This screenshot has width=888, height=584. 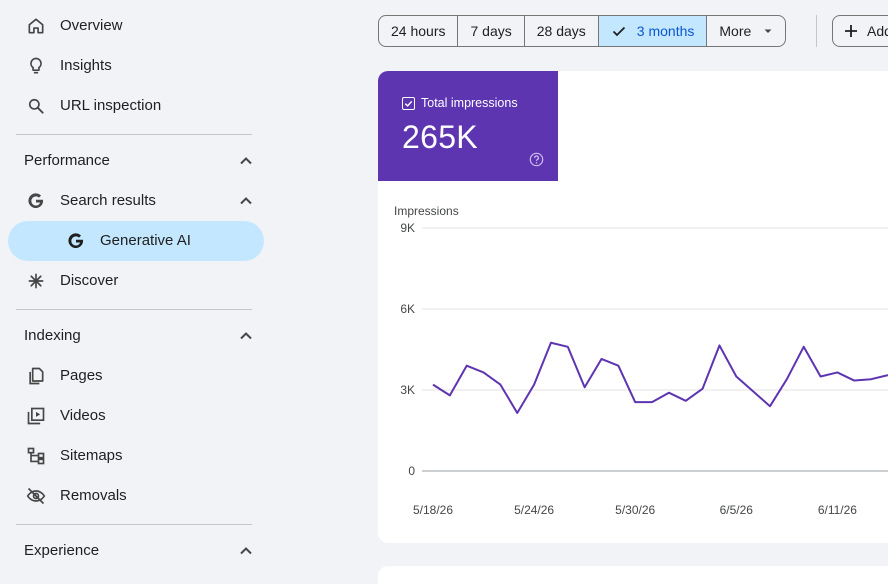 I want to click on chip-label: 3 months, so click(x=665, y=31).